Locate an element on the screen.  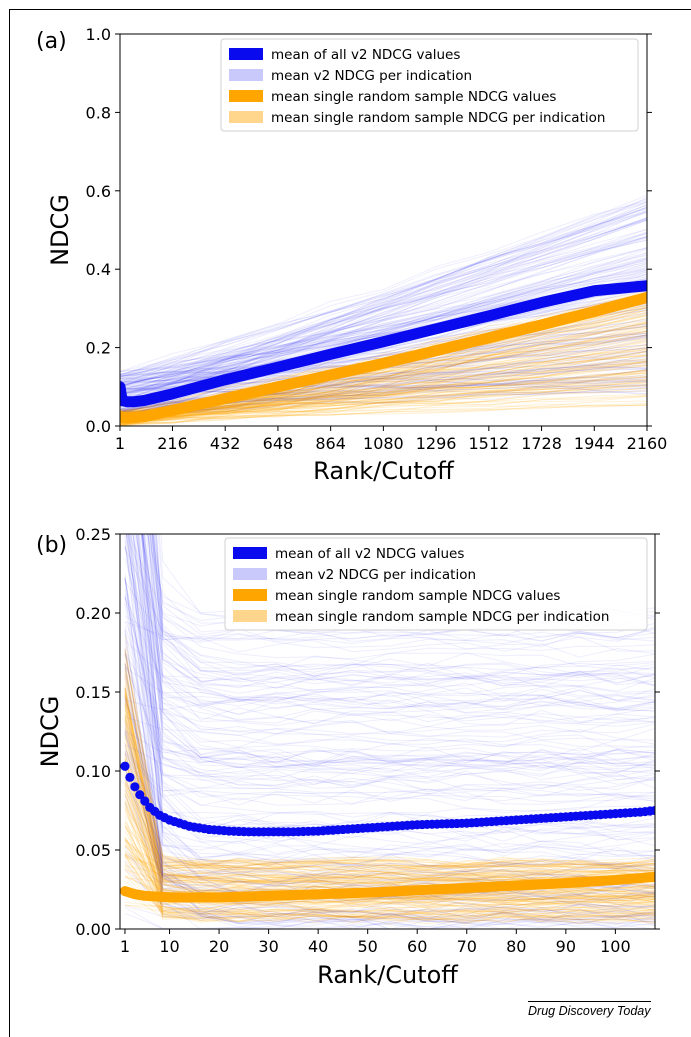
x-tick-label: 864 is located at coordinates (330, 443).